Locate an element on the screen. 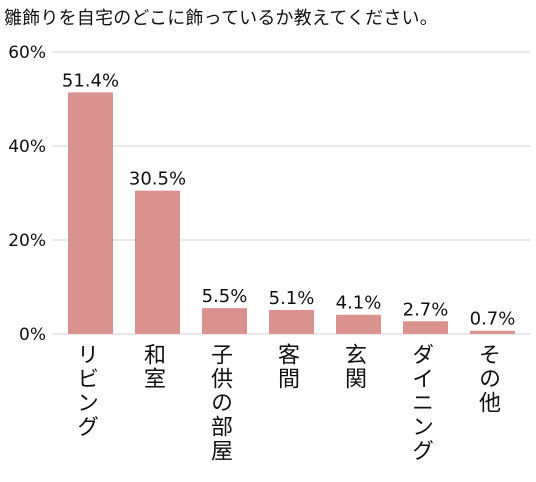 The height and width of the screenshot is (482, 536). y-tick-label: 20% is located at coordinates (27, 241).